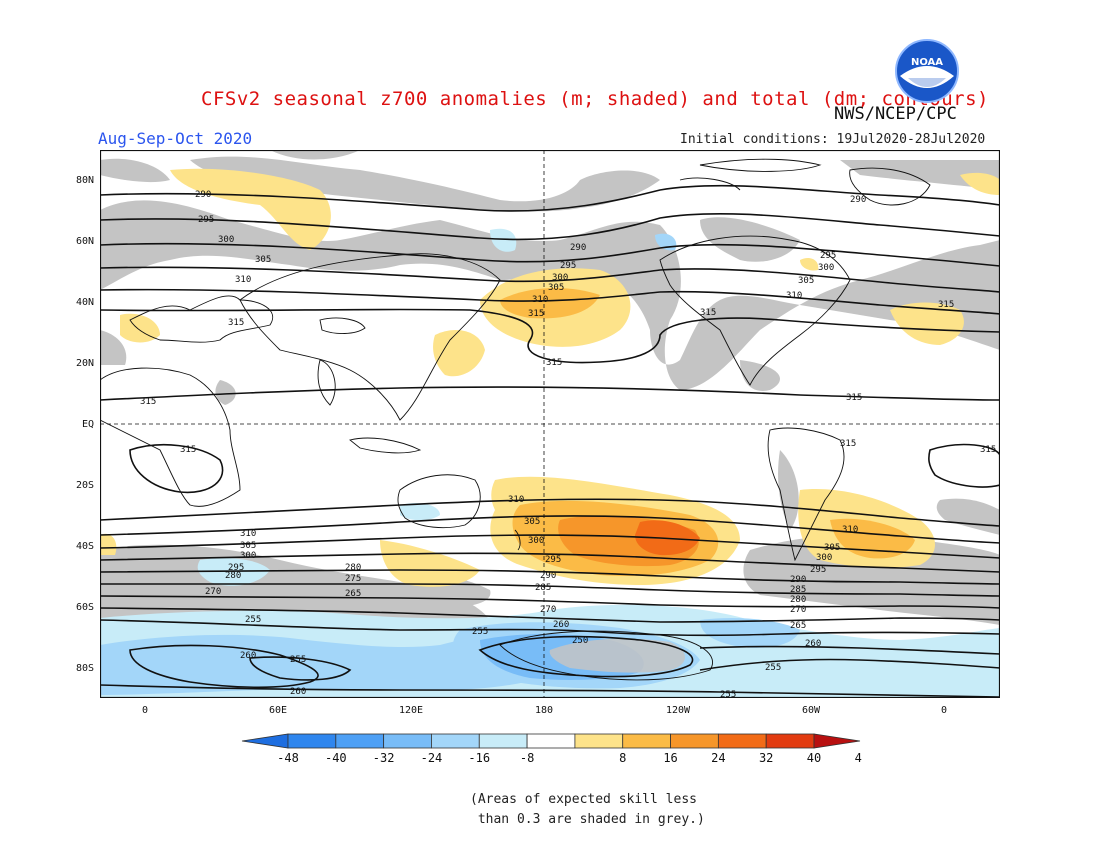 Image resolution: width=1100 pixels, height=850 pixels. I want to click on colorbar-tick-label: -48, so click(288, 758).